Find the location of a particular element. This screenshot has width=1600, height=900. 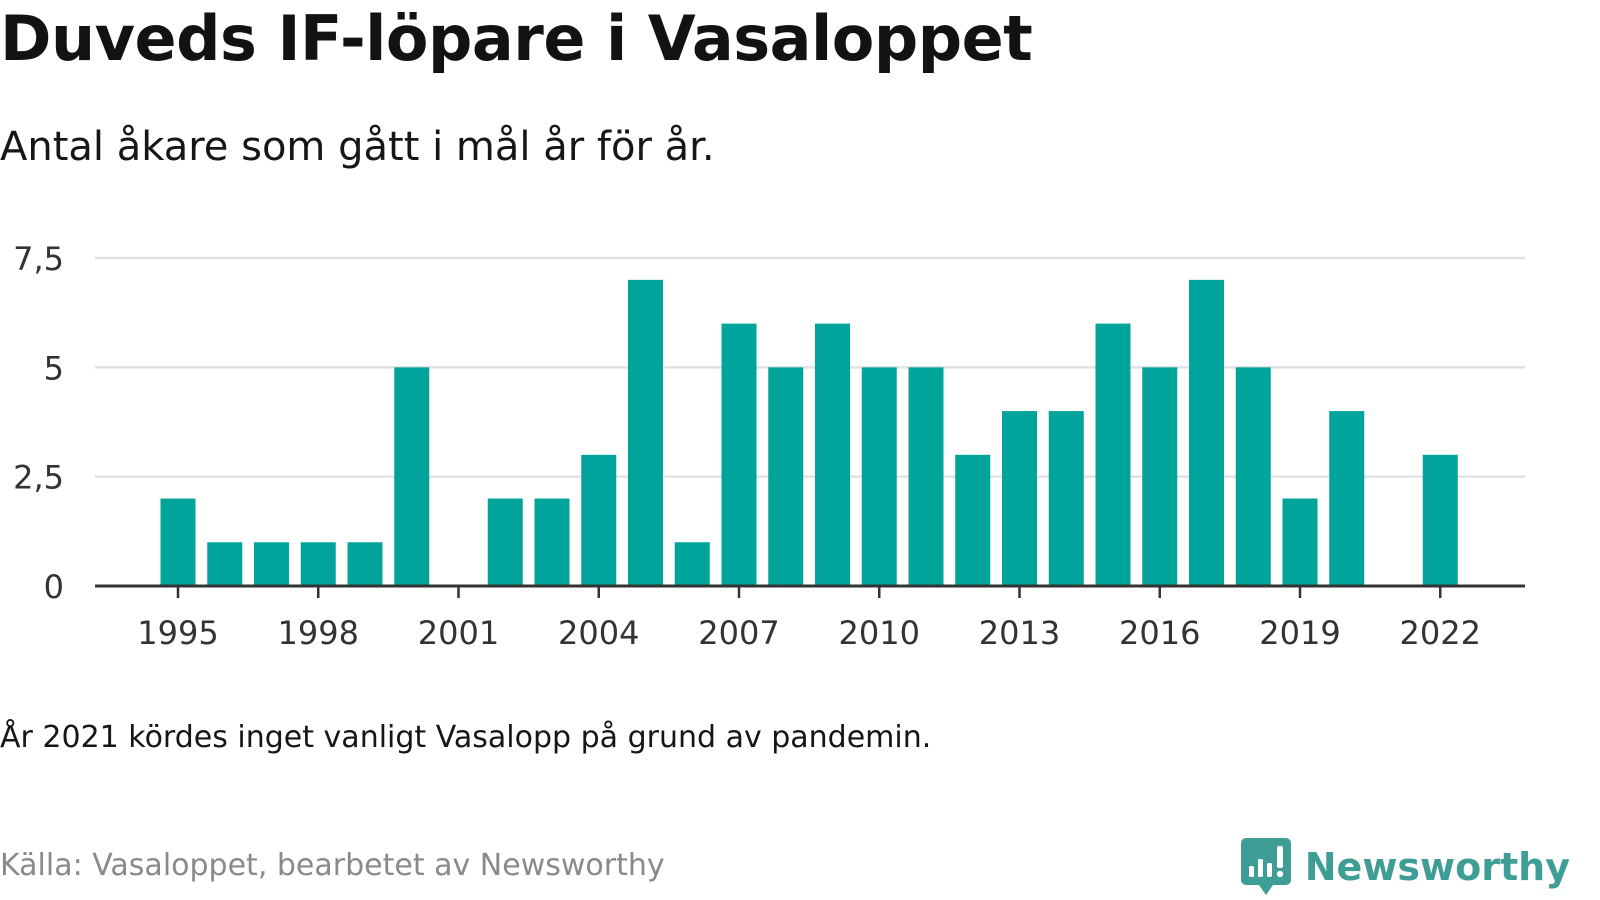

bar-2020 is located at coordinates (1347, 498).